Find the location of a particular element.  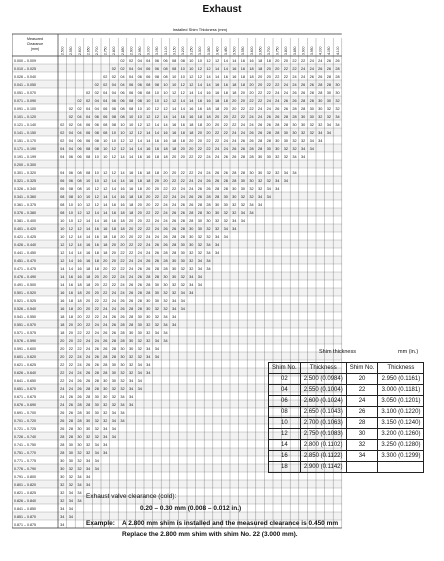

shim-cell: 12 is located at coordinates (174, 93).